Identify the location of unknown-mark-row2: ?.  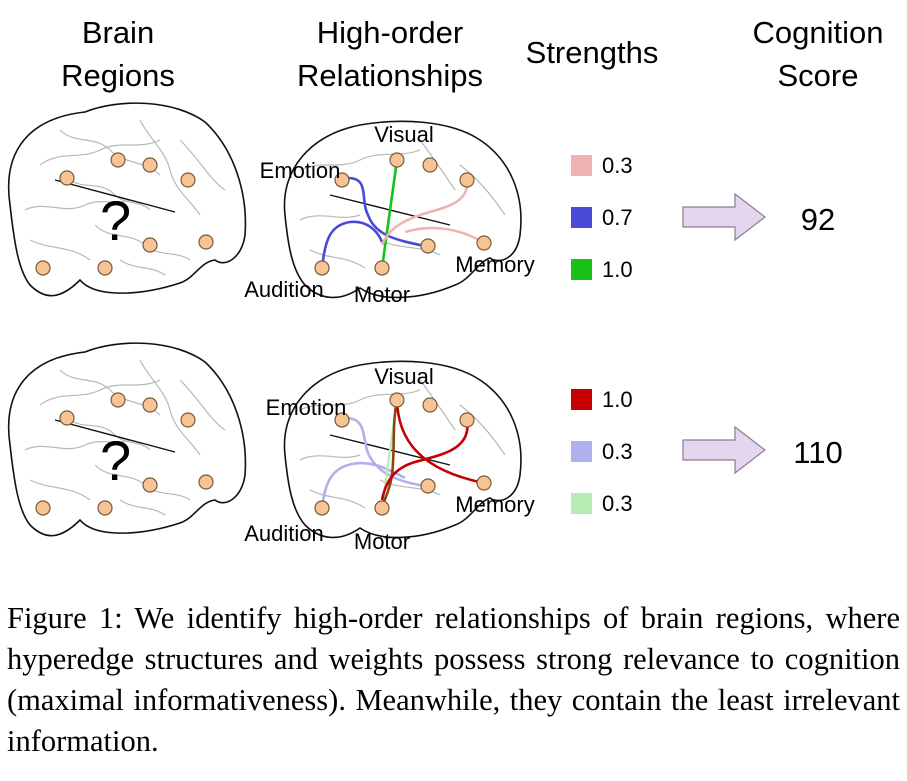
(115, 460).